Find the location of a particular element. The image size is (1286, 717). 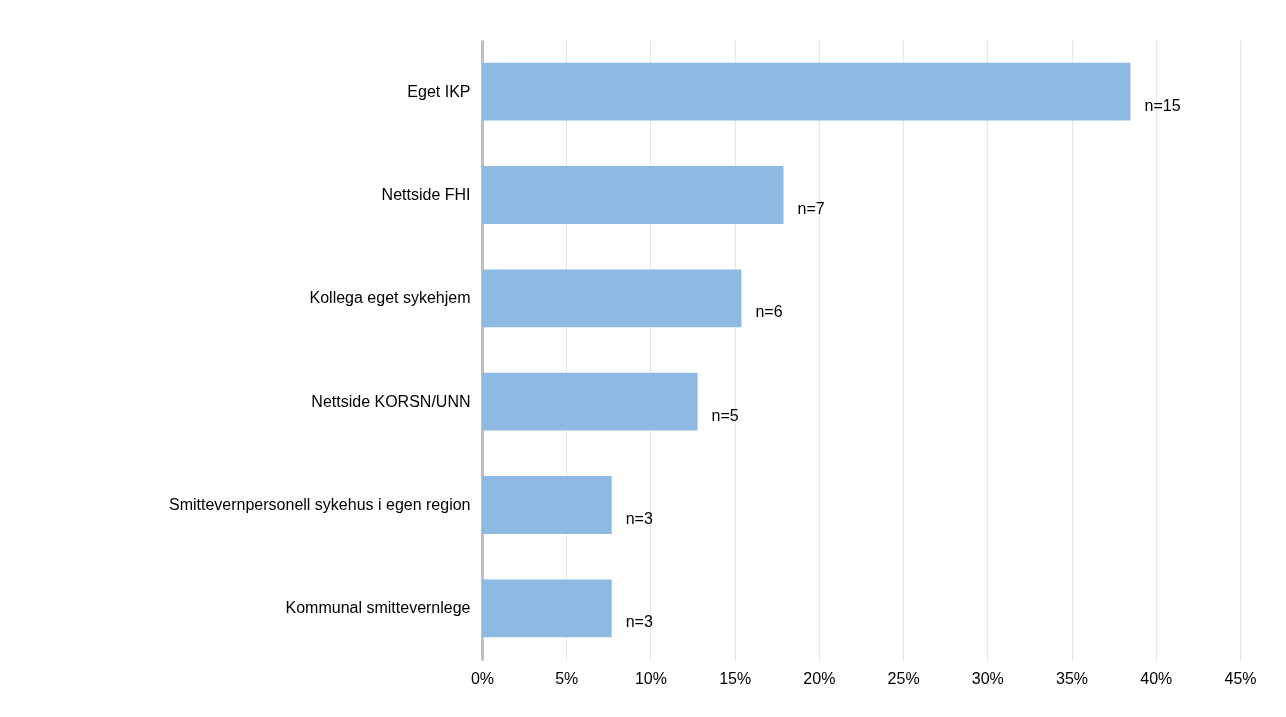

annotation: n=5 is located at coordinates (725, 415).